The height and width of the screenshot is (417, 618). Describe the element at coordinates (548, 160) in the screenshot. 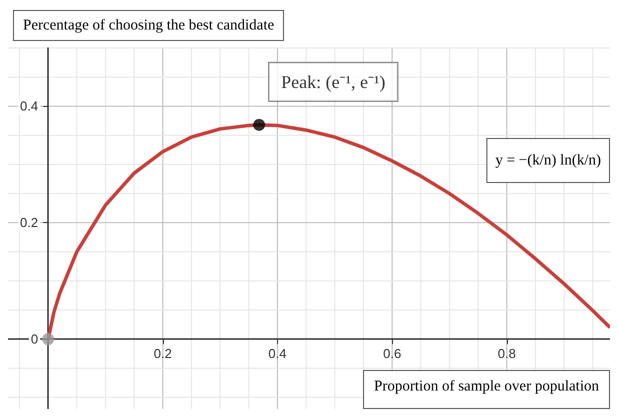

I see `annotation: y = −(k/n) ln(k/n)` at that location.